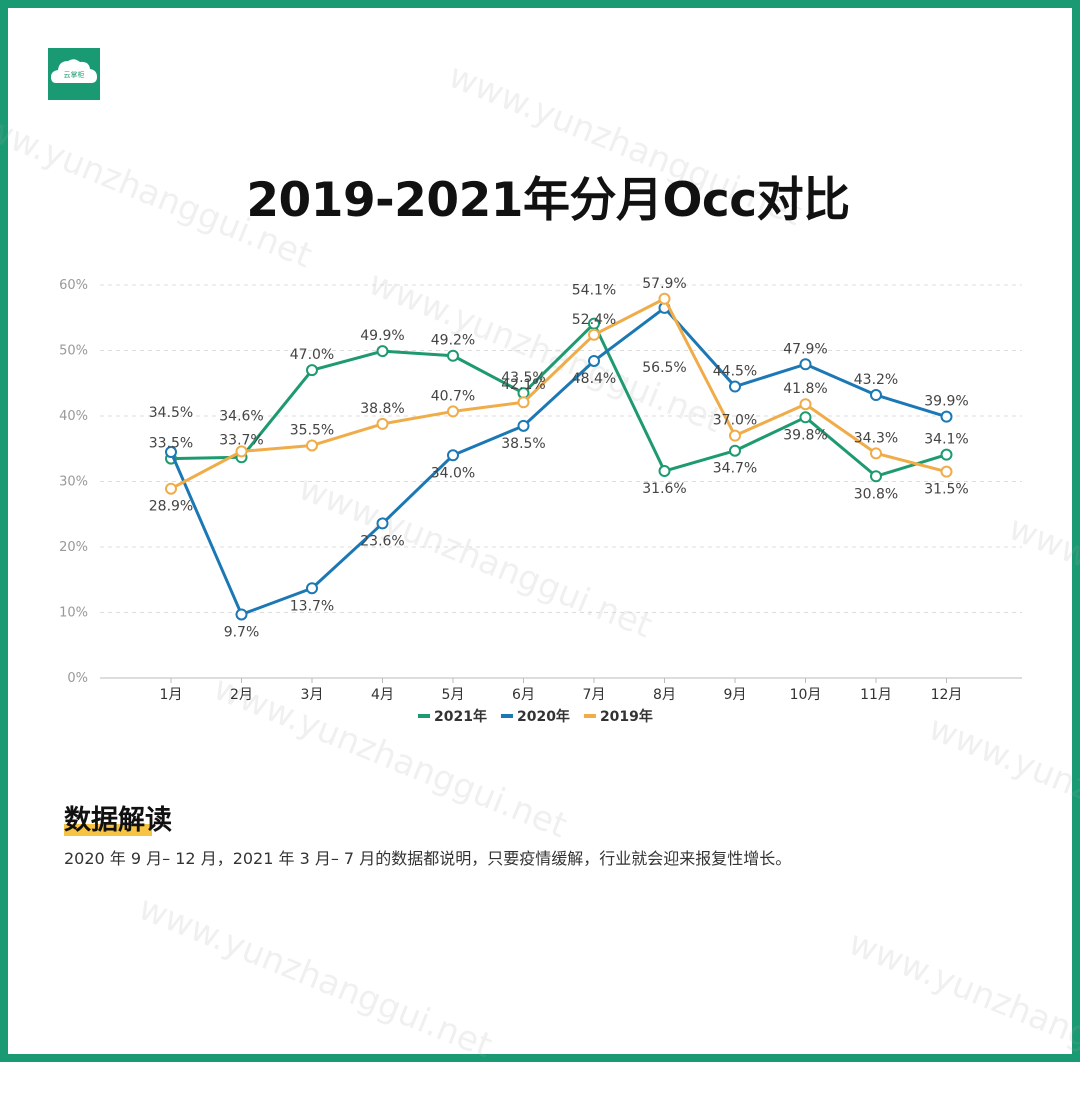  I want to click on data-label: 33.5%, so click(171, 444).